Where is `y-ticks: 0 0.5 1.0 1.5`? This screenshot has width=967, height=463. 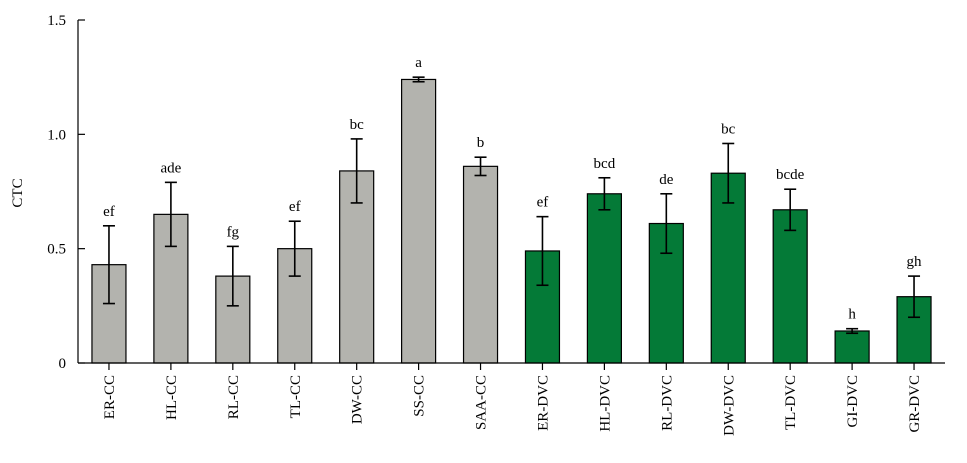
y-ticks: 0 0.5 1.0 1.5 is located at coordinates (66, 192).